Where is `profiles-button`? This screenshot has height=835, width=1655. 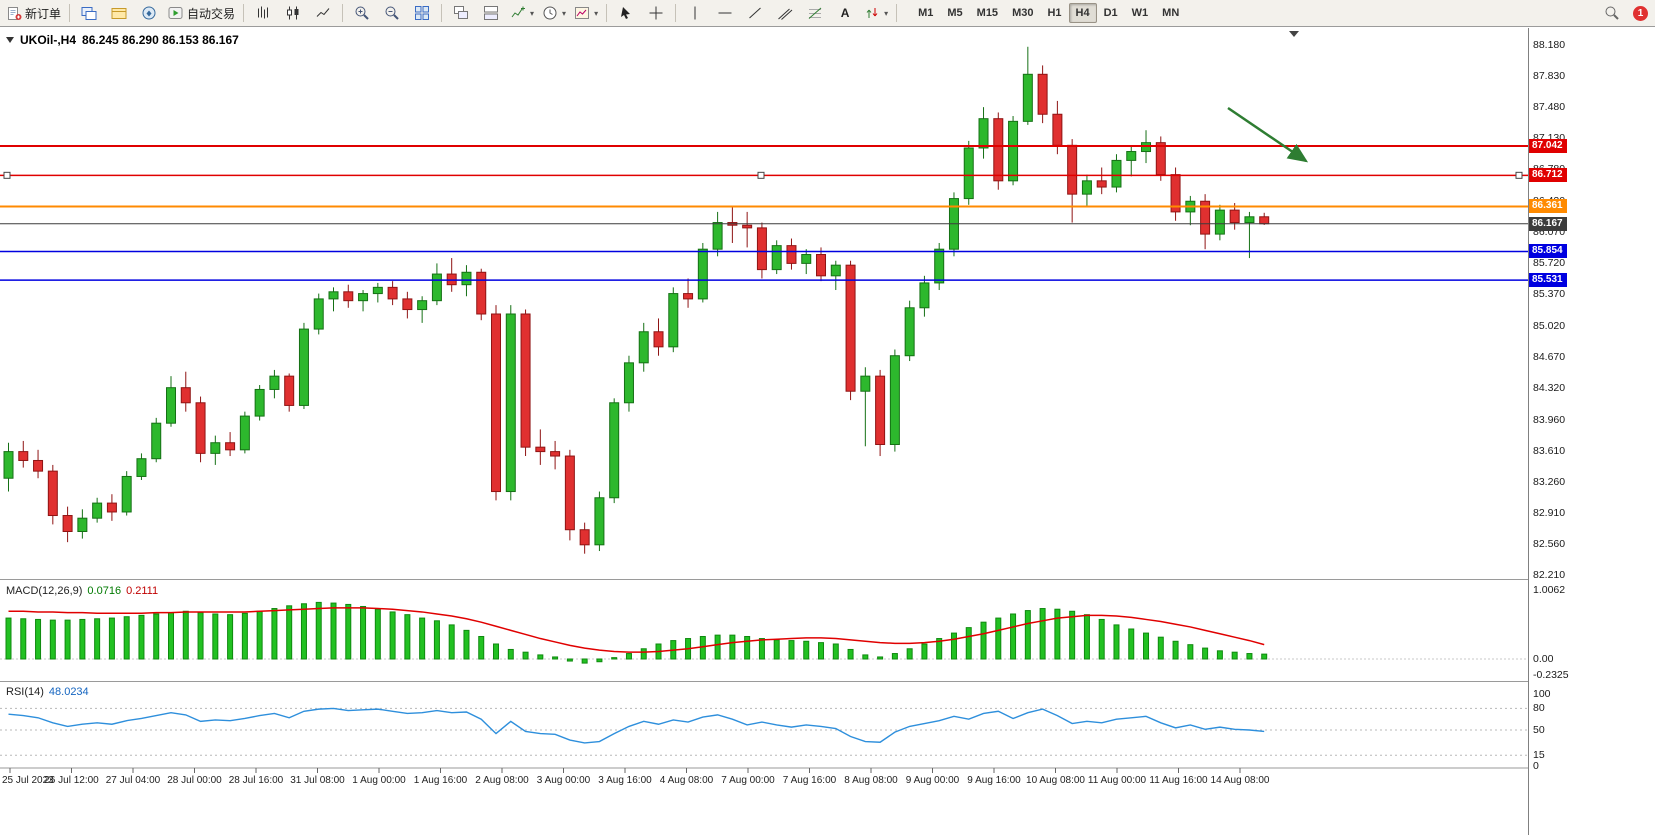 profiles-button is located at coordinates (119, 13).